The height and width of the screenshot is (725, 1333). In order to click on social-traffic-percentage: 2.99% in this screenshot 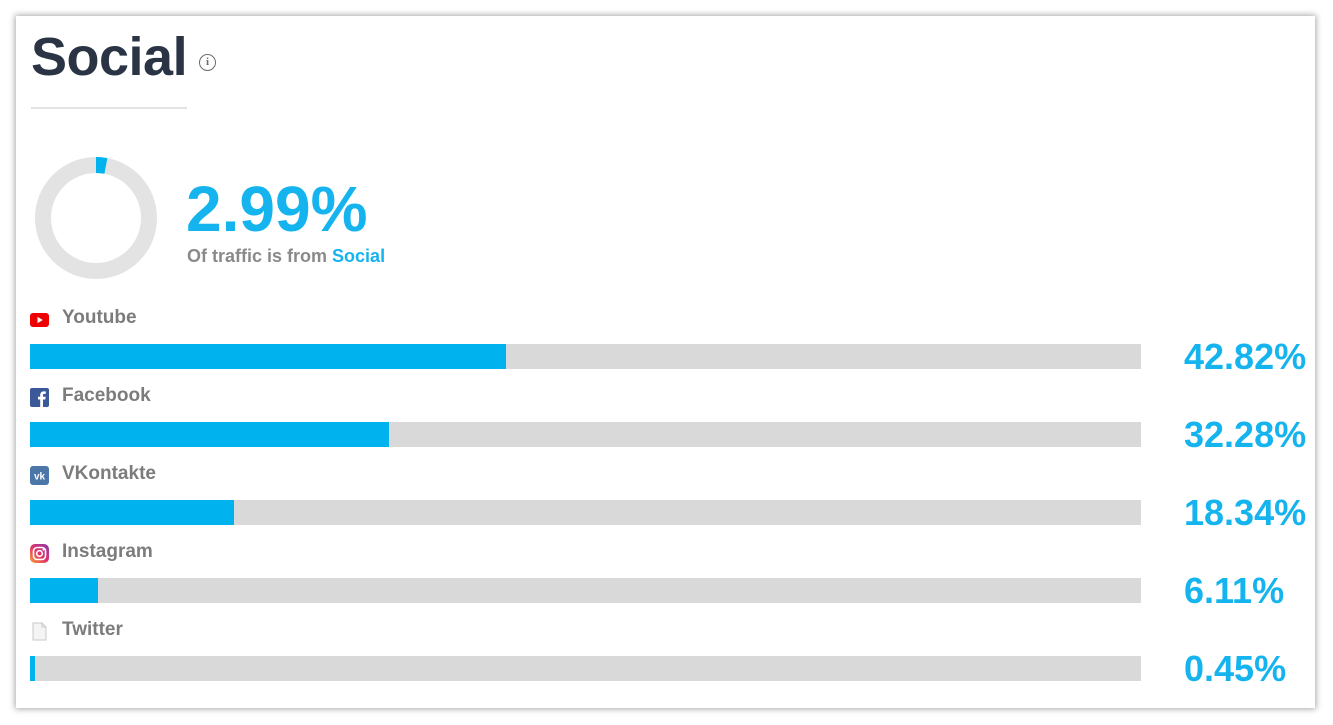, I will do `click(277, 209)`.